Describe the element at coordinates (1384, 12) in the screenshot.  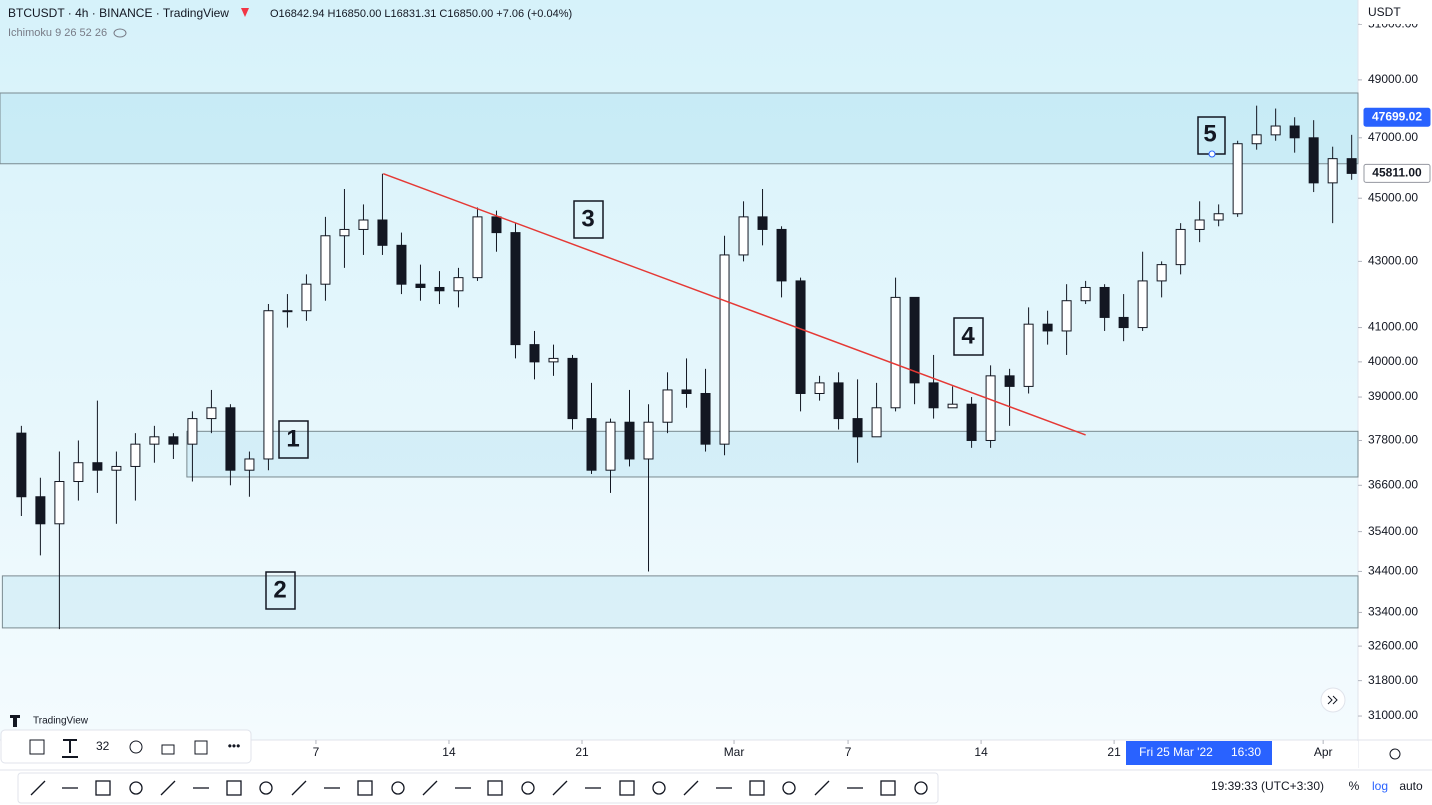
I see `currency: USDT` at that location.